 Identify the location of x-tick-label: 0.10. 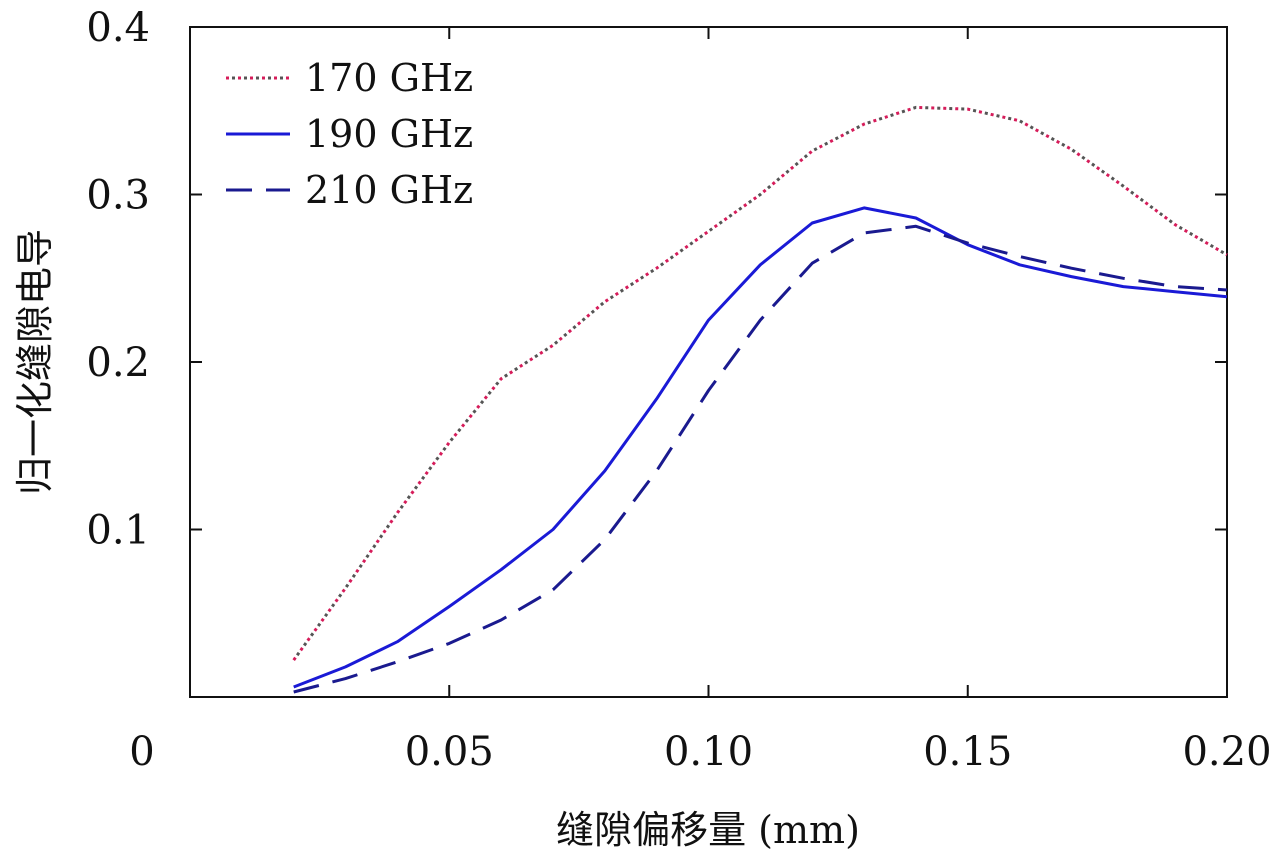
(708, 752).